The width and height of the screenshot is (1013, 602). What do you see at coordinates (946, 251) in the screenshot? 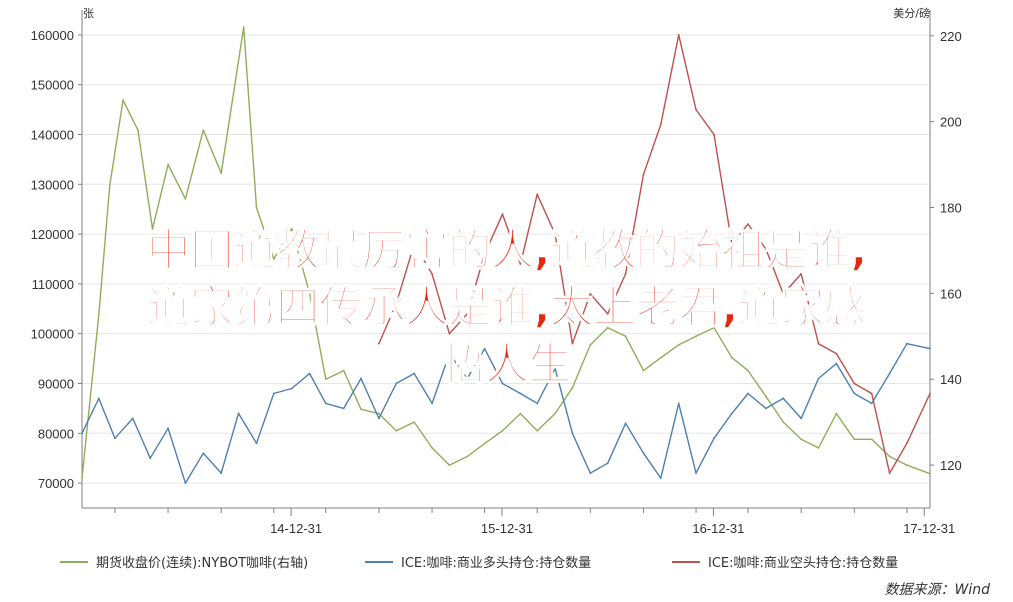
I see `right-axis: 120 140 160 180 200 220` at bounding box center [946, 251].